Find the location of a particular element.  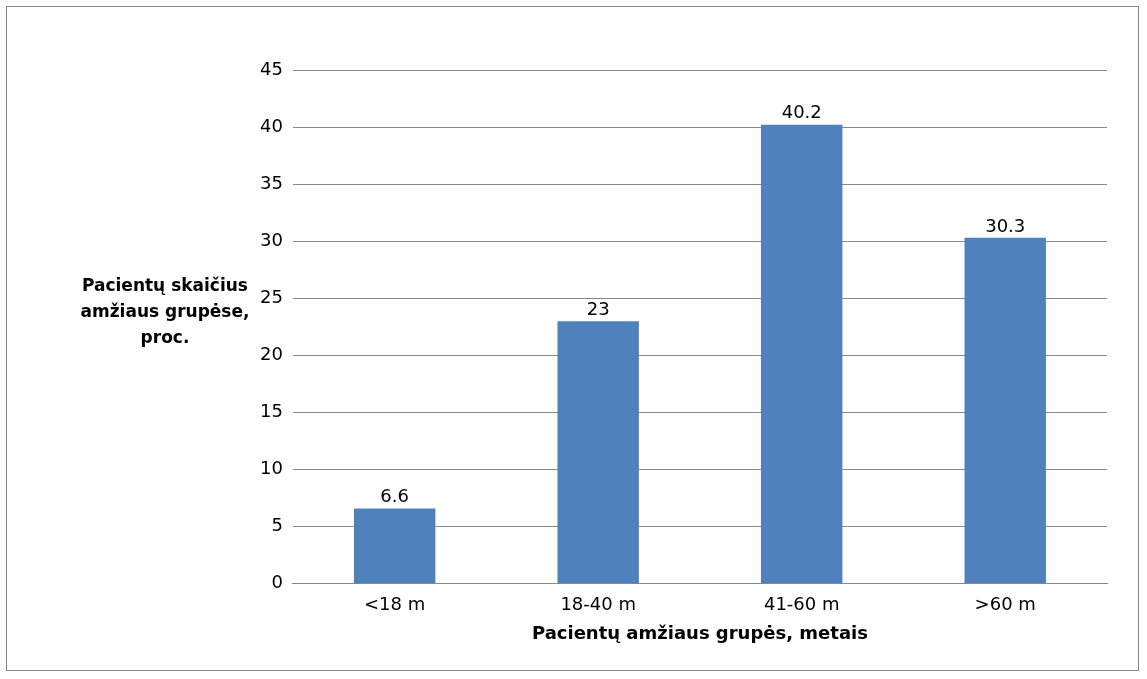

x-tick-label: 18-40 m is located at coordinates (598, 604).